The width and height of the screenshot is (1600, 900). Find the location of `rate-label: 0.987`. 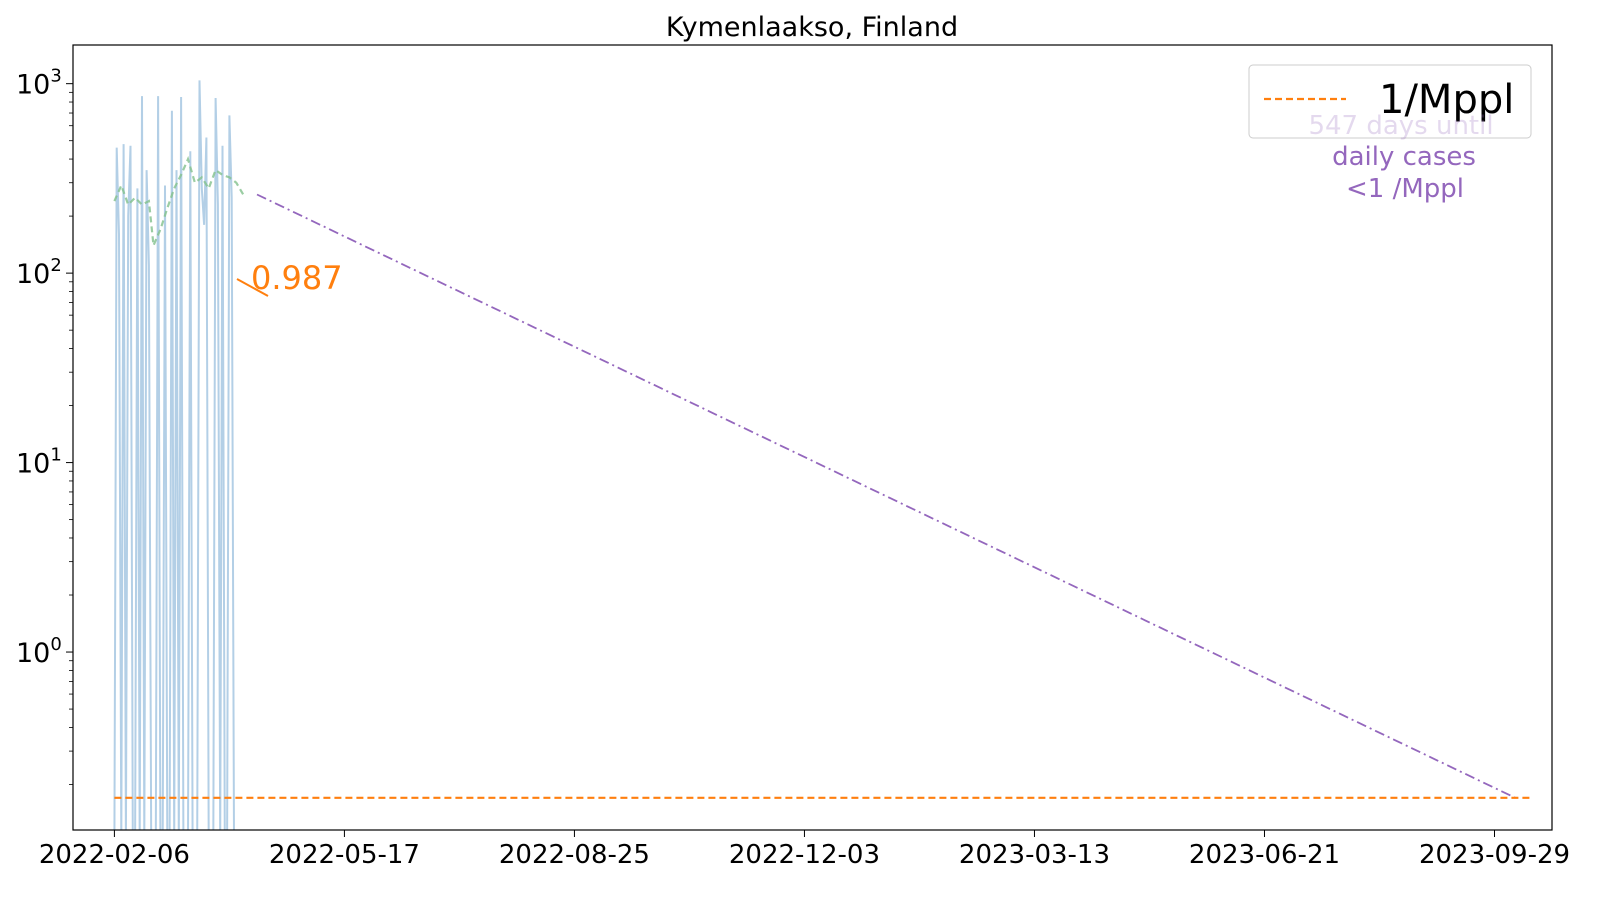

rate-label: 0.987 is located at coordinates (297, 278).